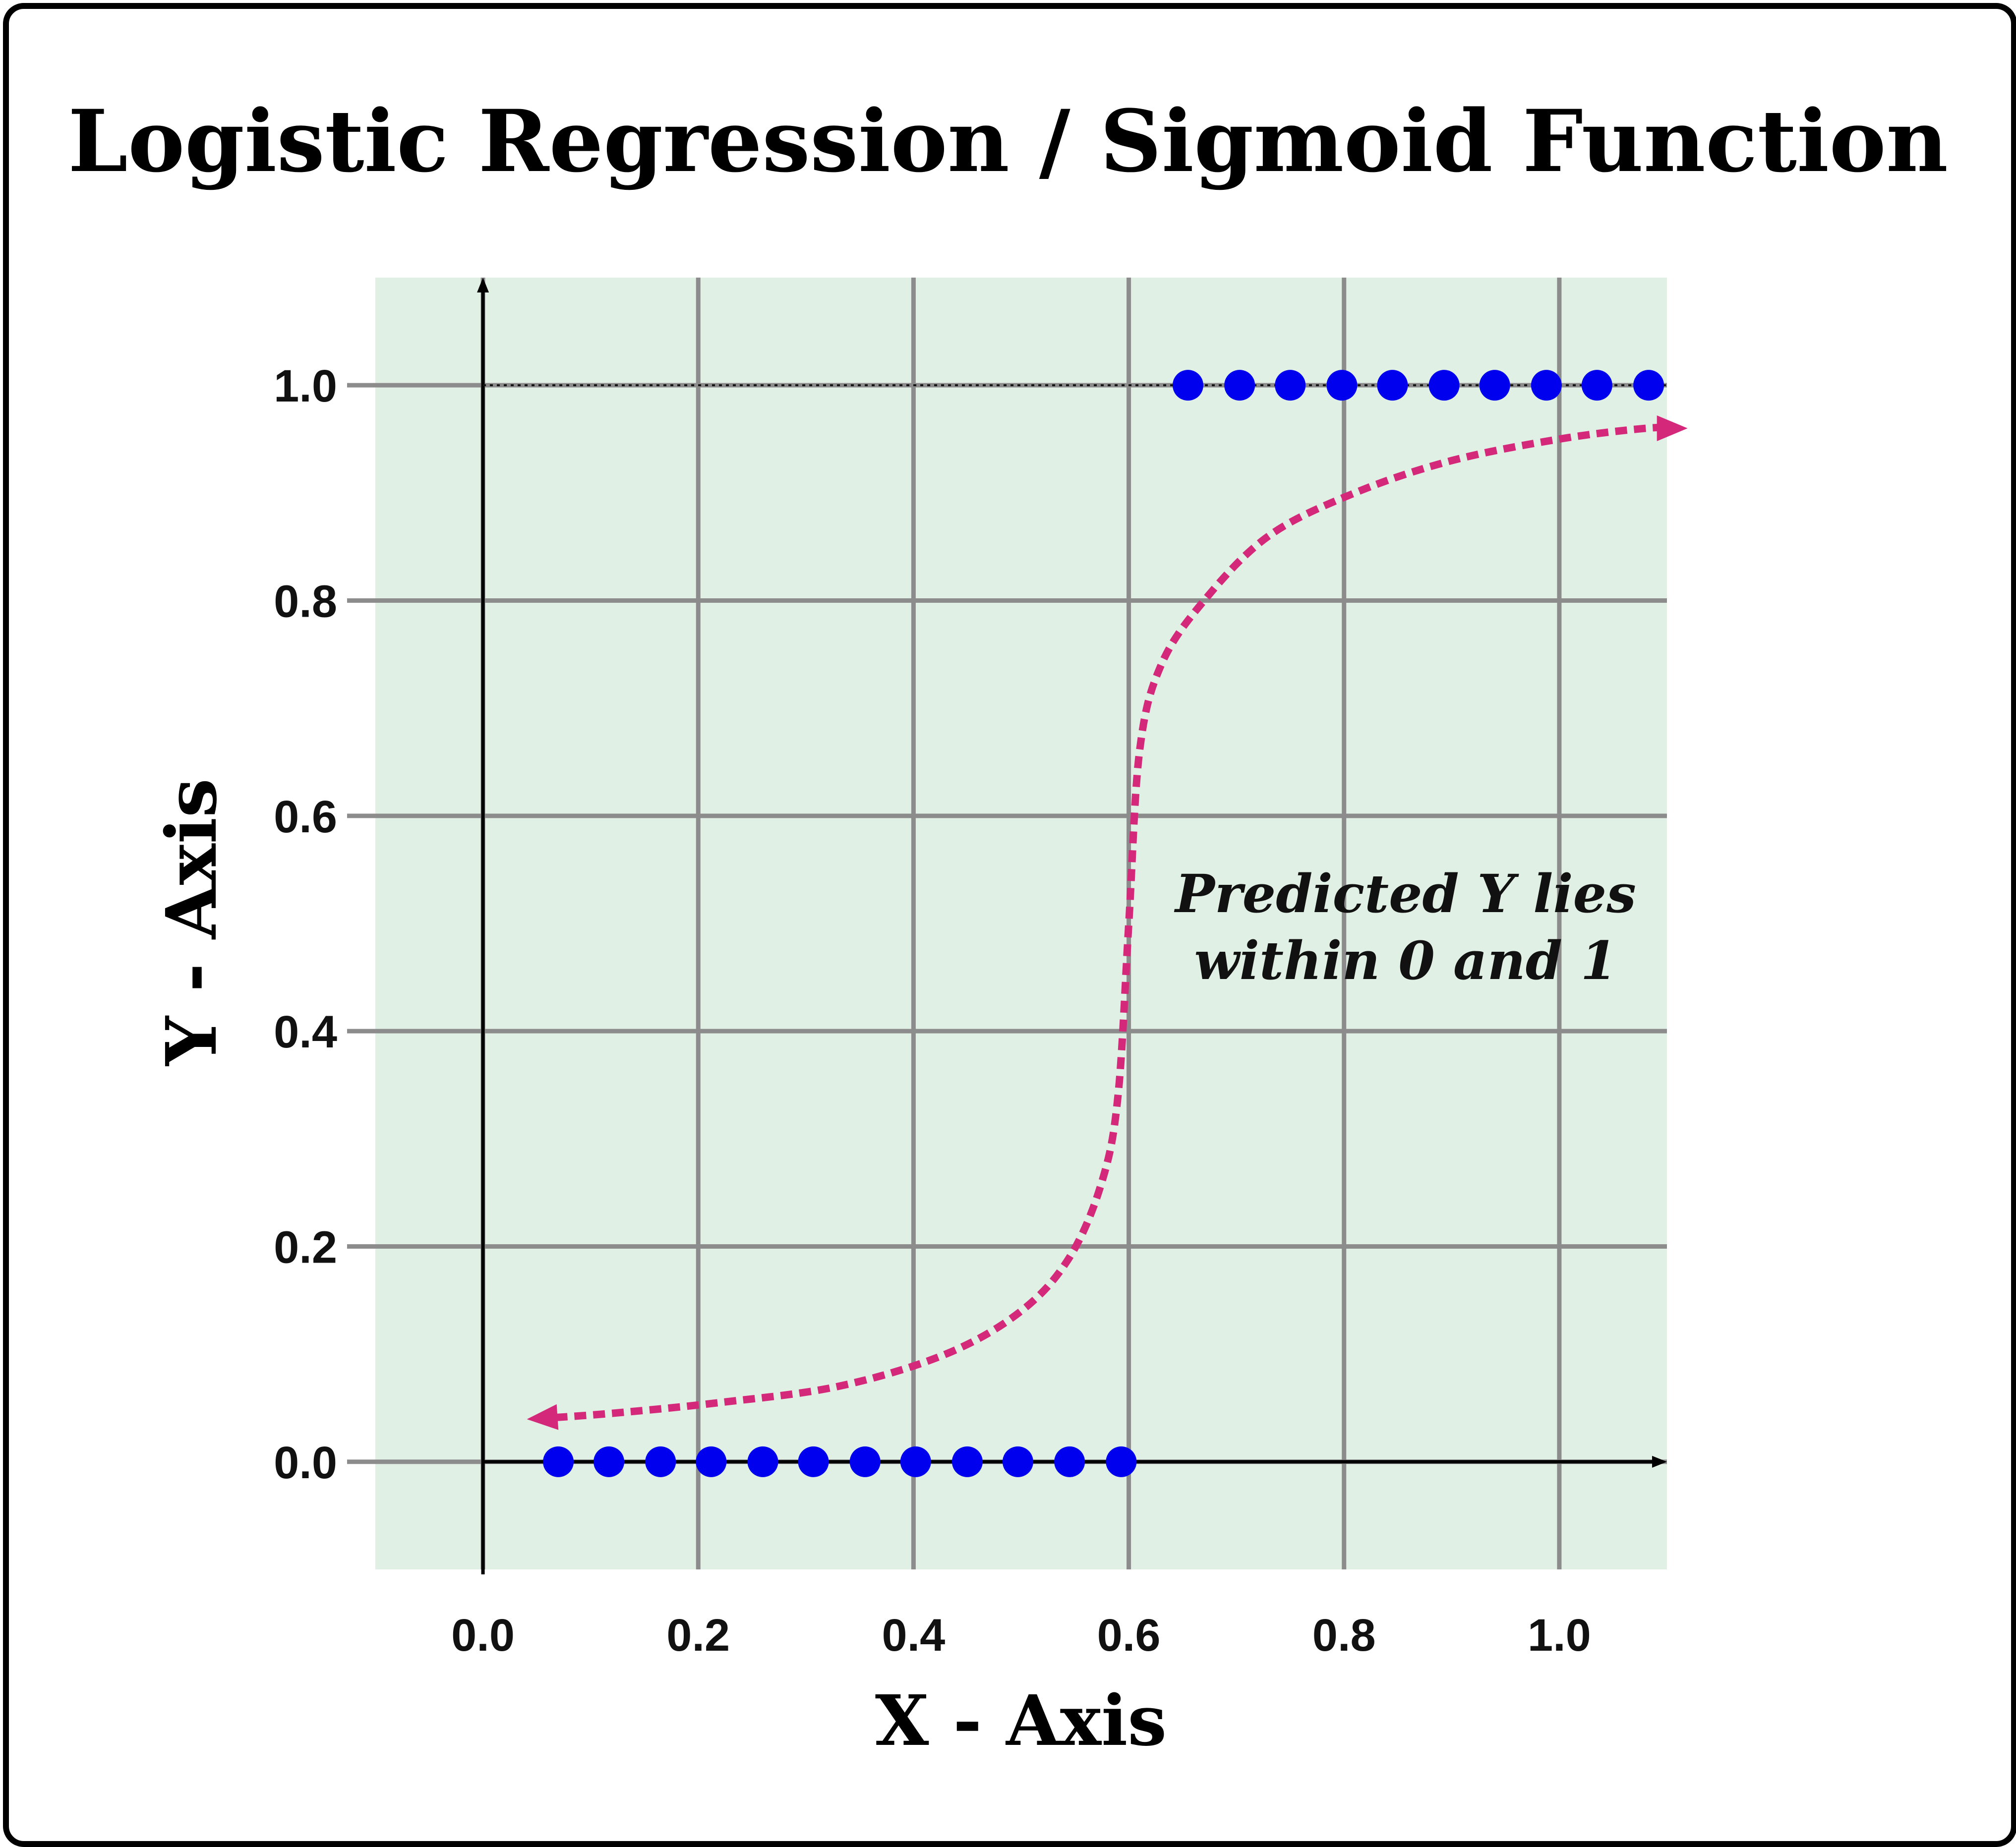 This screenshot has height=1847, width=2016. What do you see at coordinates (1008, 141) in the screenshot?
I see `chart-title: Logistic Regression / Sigmoid Function` at bounding box center [1008, 141].